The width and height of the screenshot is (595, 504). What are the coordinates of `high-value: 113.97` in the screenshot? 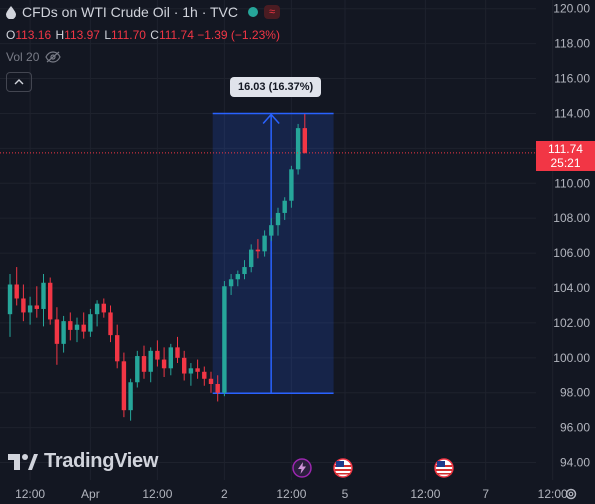 It's located at (82, 35).